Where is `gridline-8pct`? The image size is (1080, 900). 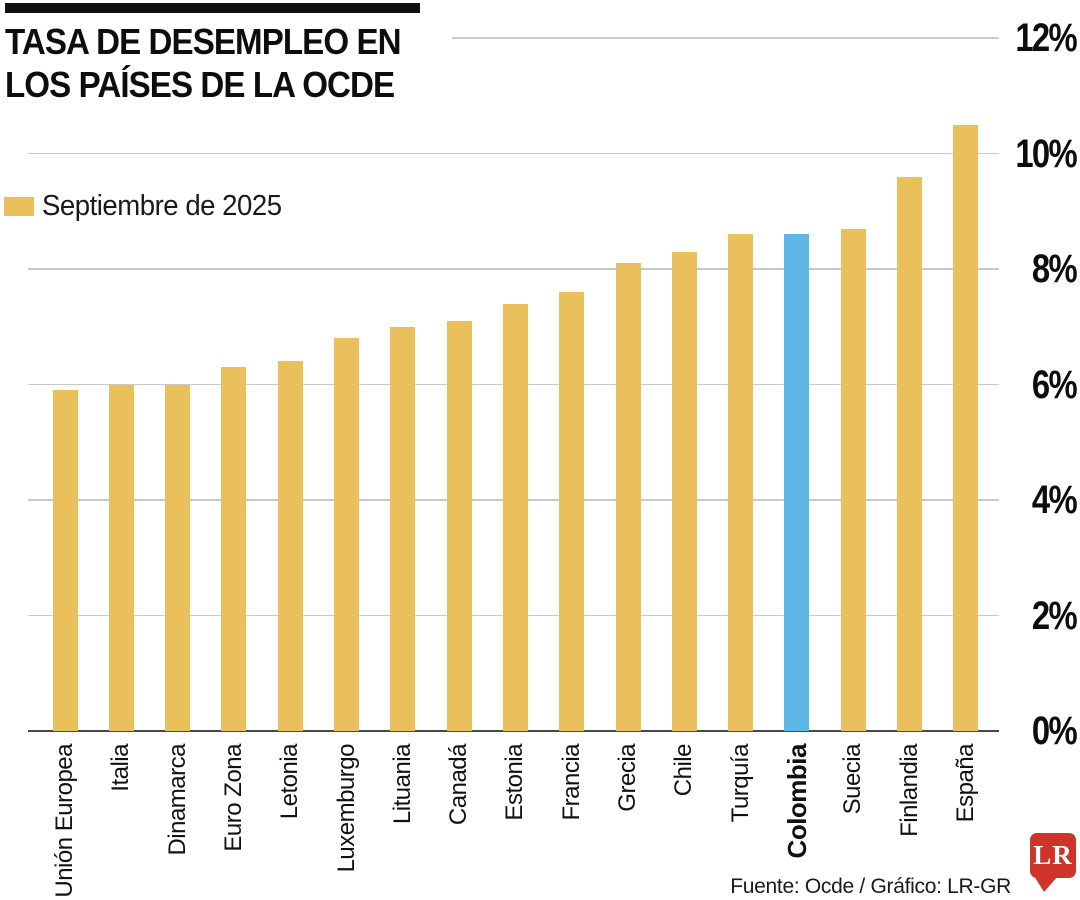
gridline-8pct is located at coordinates (513, 269).